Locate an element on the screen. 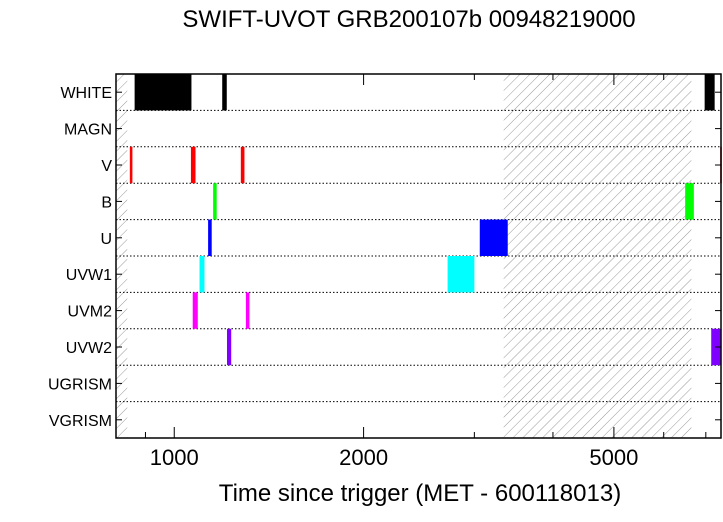 This screenshot has height=522, width=723. filter-label-vgrism: VGRISM is located at coordinates (80, 421).